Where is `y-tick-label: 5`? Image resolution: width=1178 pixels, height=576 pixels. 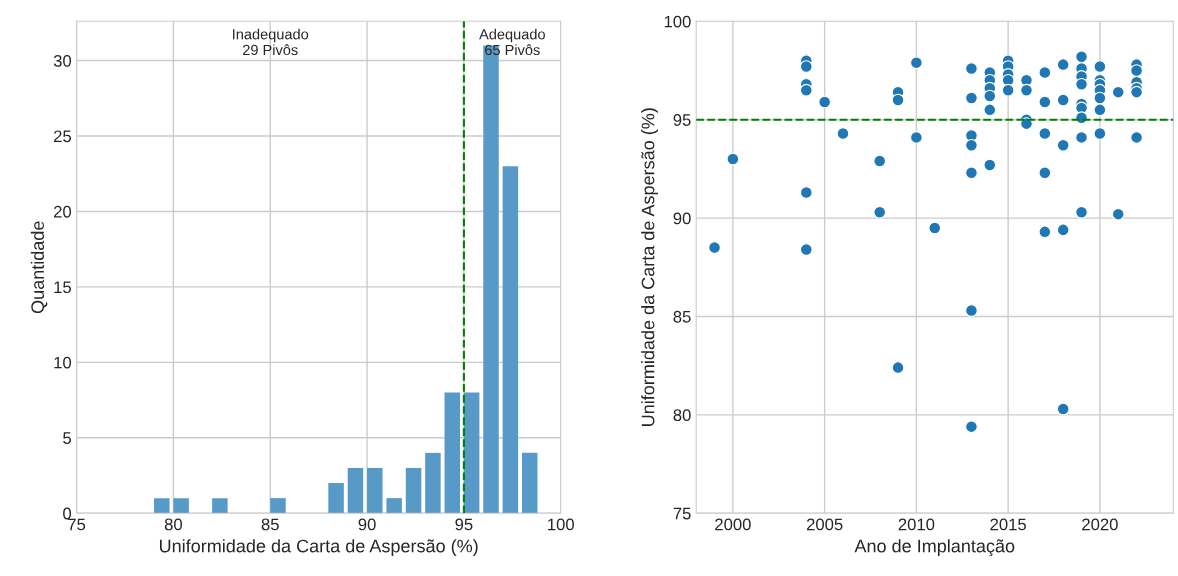
y-tick-label: 5 is located at coordinates (67, 438).